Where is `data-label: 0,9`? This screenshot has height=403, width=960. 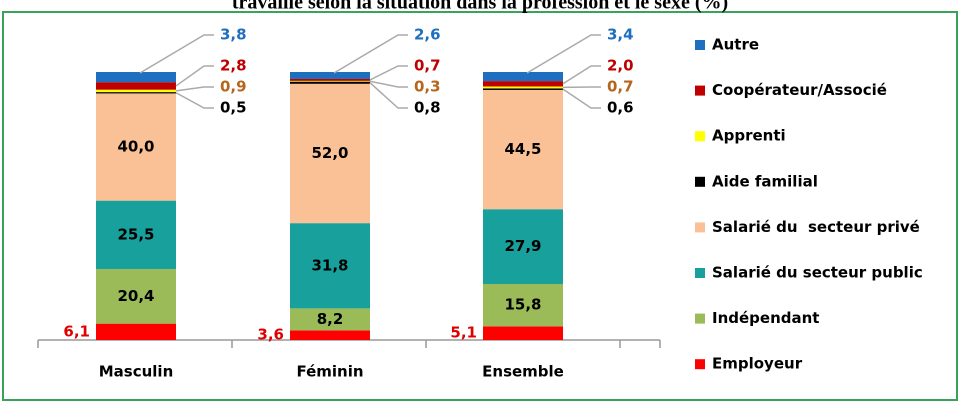
data-label: 0,9 is located at coordinates (233, 87).